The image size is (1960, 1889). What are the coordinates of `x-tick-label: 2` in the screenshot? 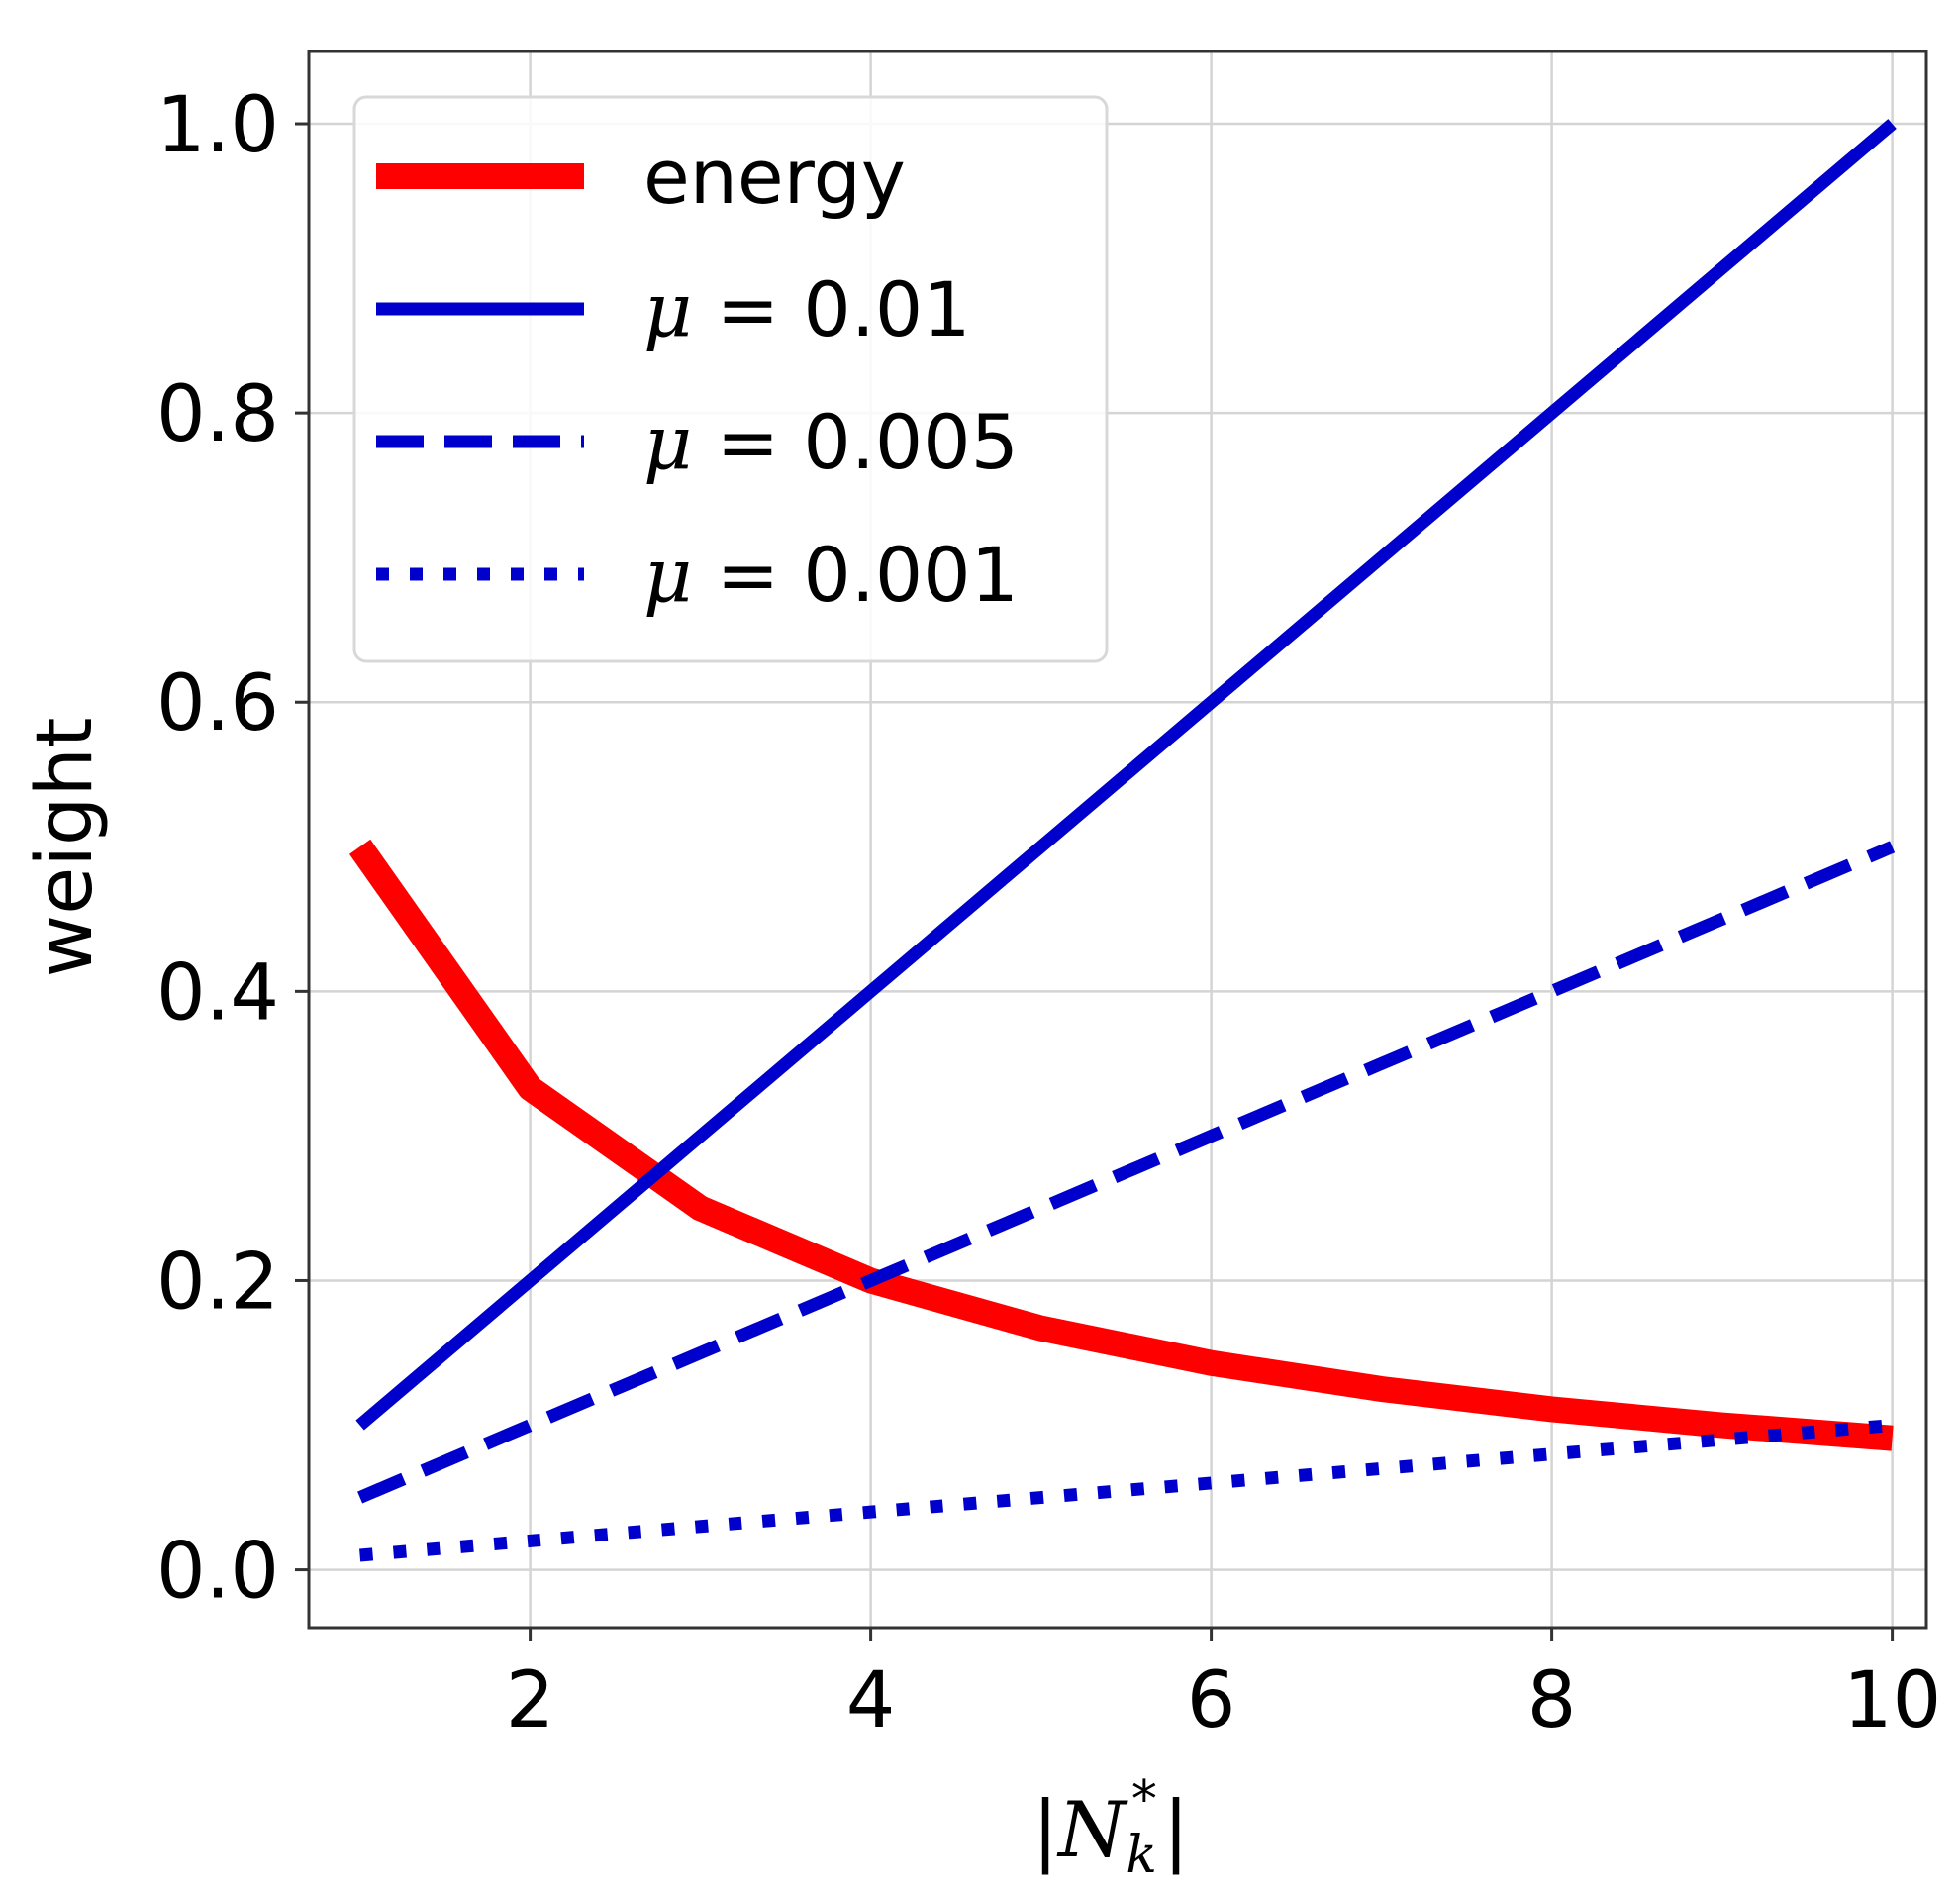 It's located at (530, 1701).